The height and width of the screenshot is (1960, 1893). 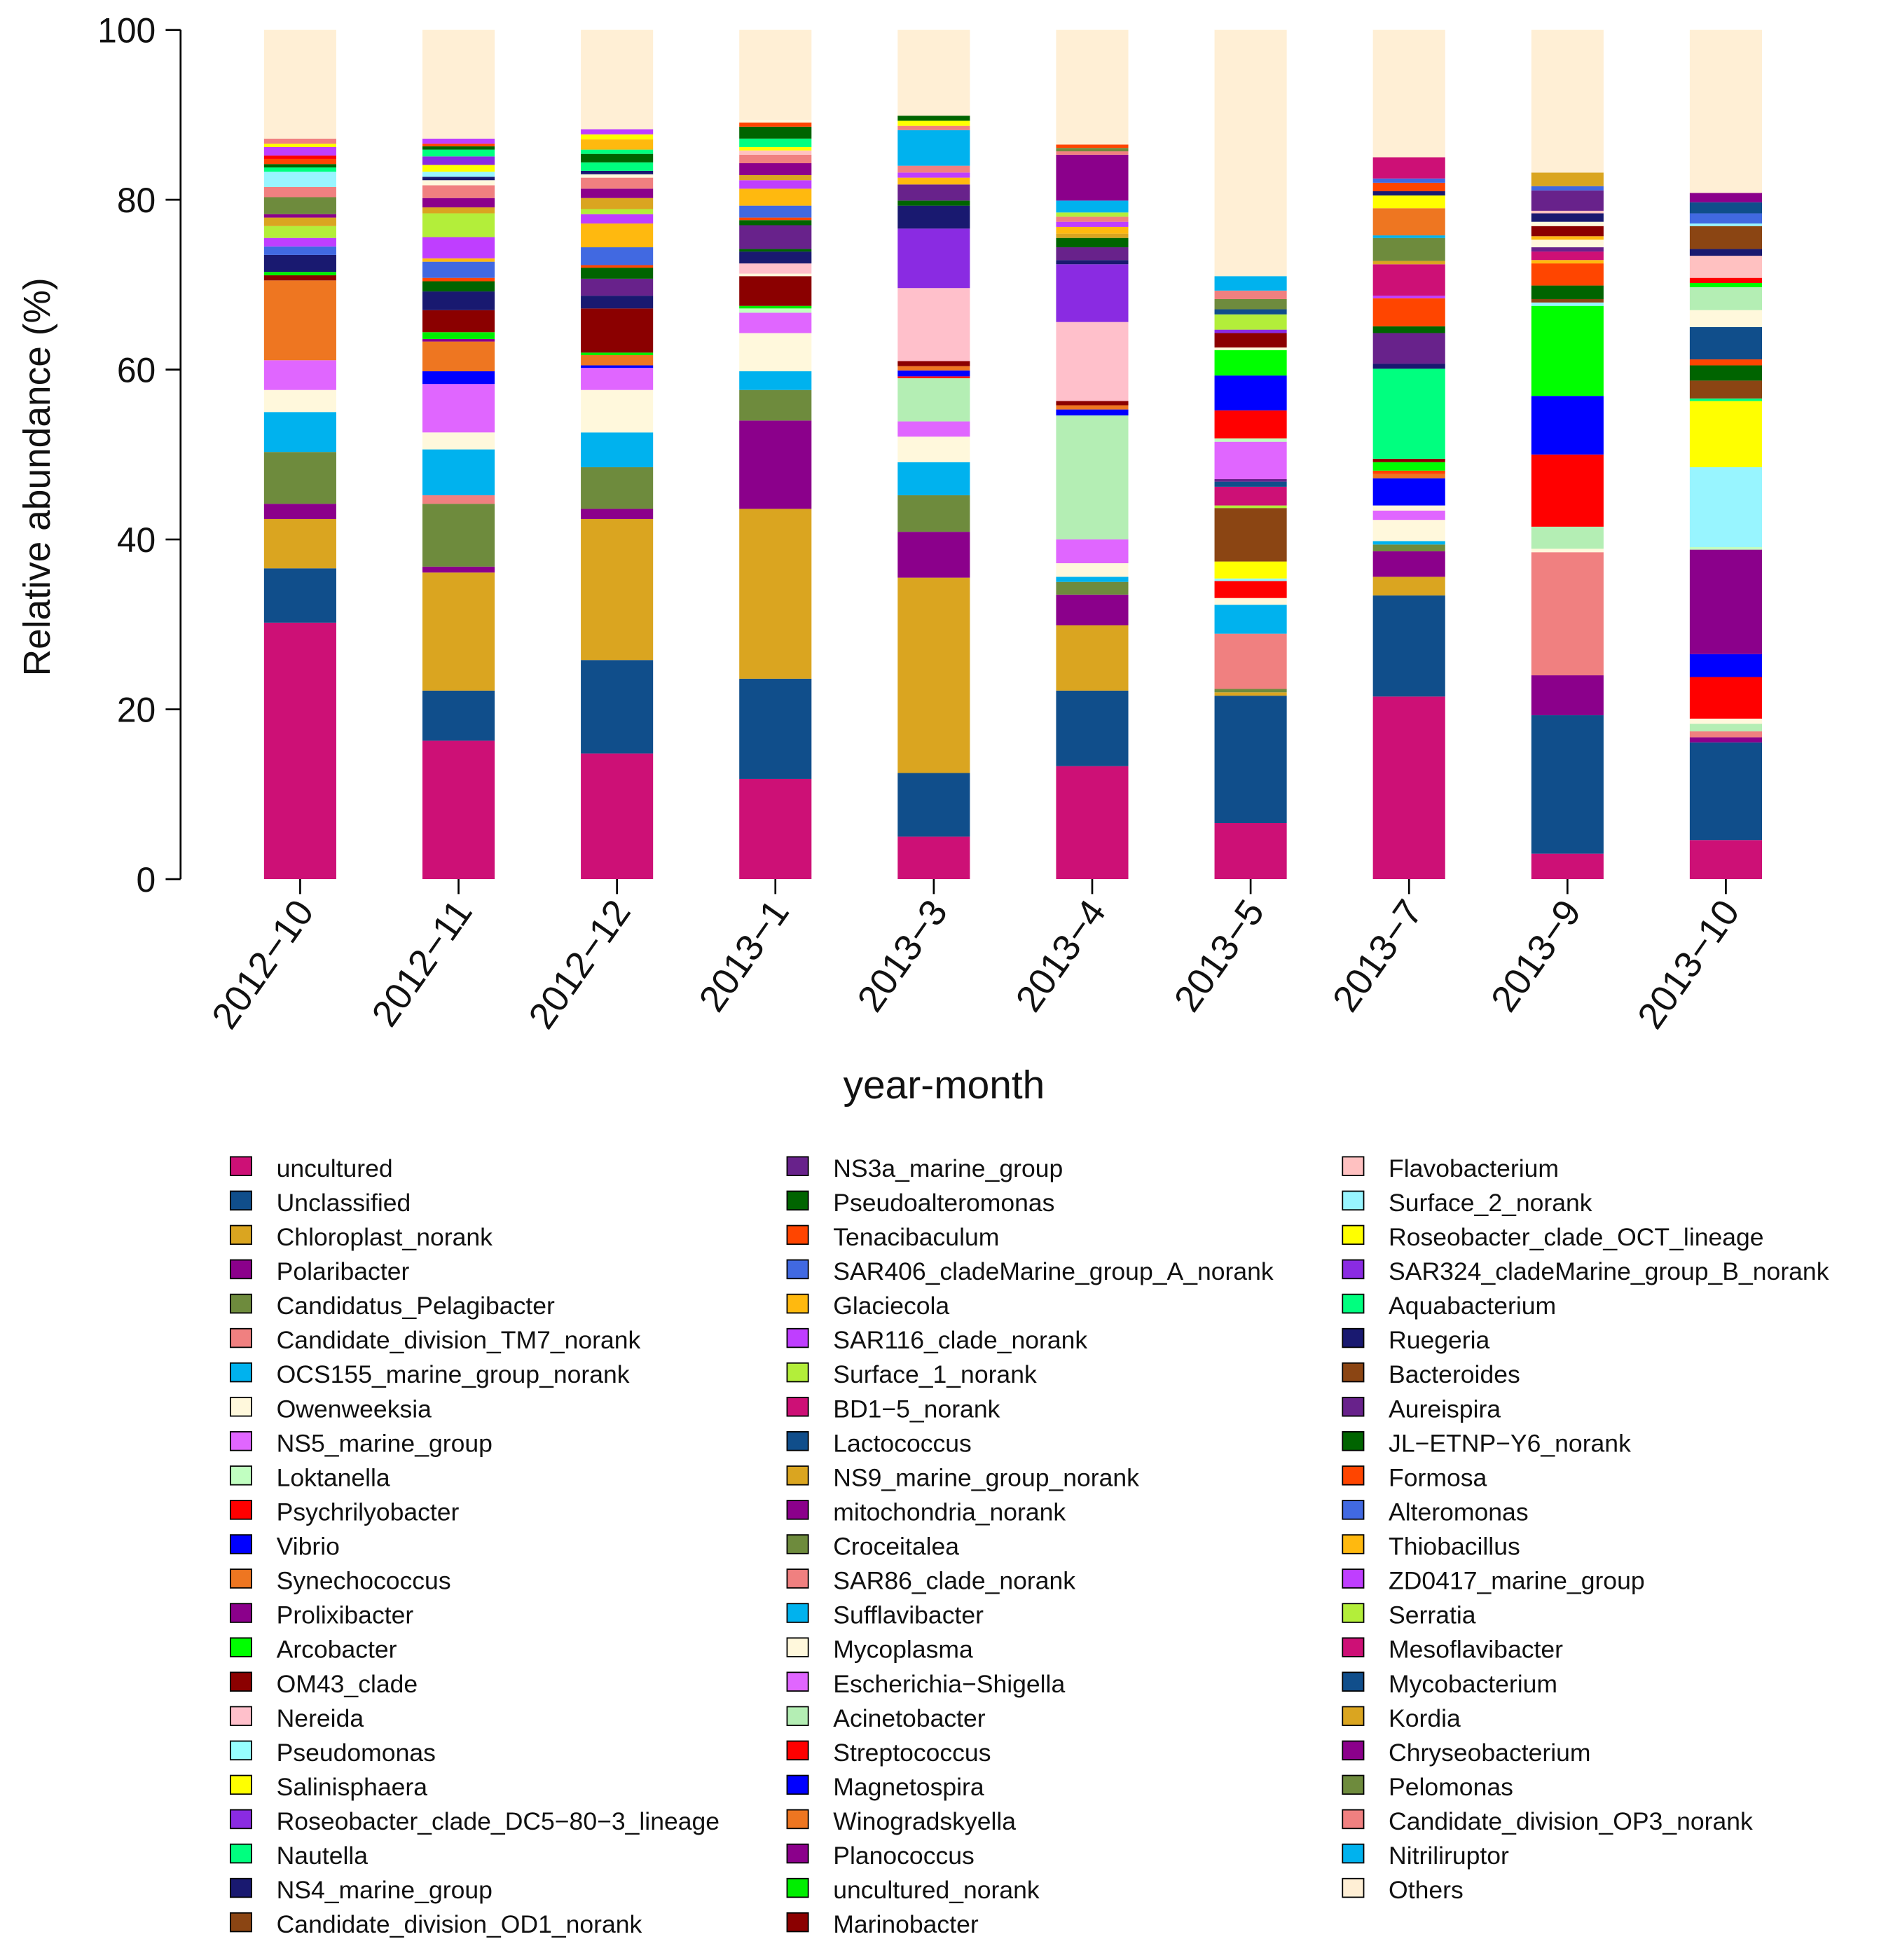 I want to click on bar-segment-chloroplast-norank, so click(x=1250, y=694).